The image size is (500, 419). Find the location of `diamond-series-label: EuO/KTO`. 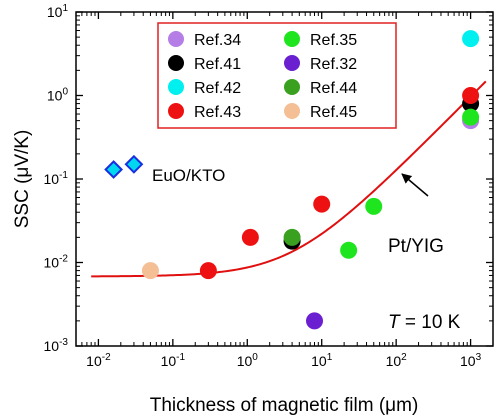

diamond-series-label: EuO/KTO is located at coordinates (188, 175).